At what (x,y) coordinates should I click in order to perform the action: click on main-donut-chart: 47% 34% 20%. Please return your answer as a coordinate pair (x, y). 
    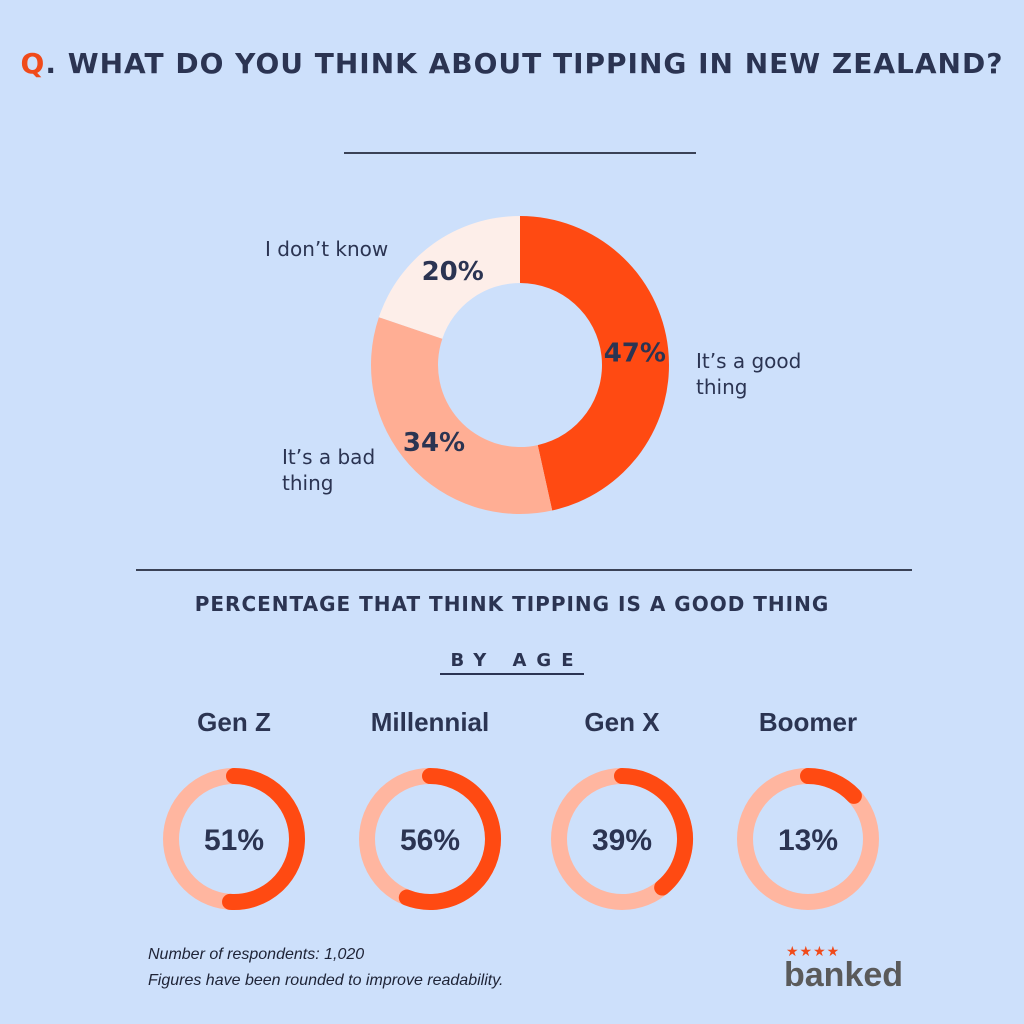
    Looking at the image, I should click on (520, 365).